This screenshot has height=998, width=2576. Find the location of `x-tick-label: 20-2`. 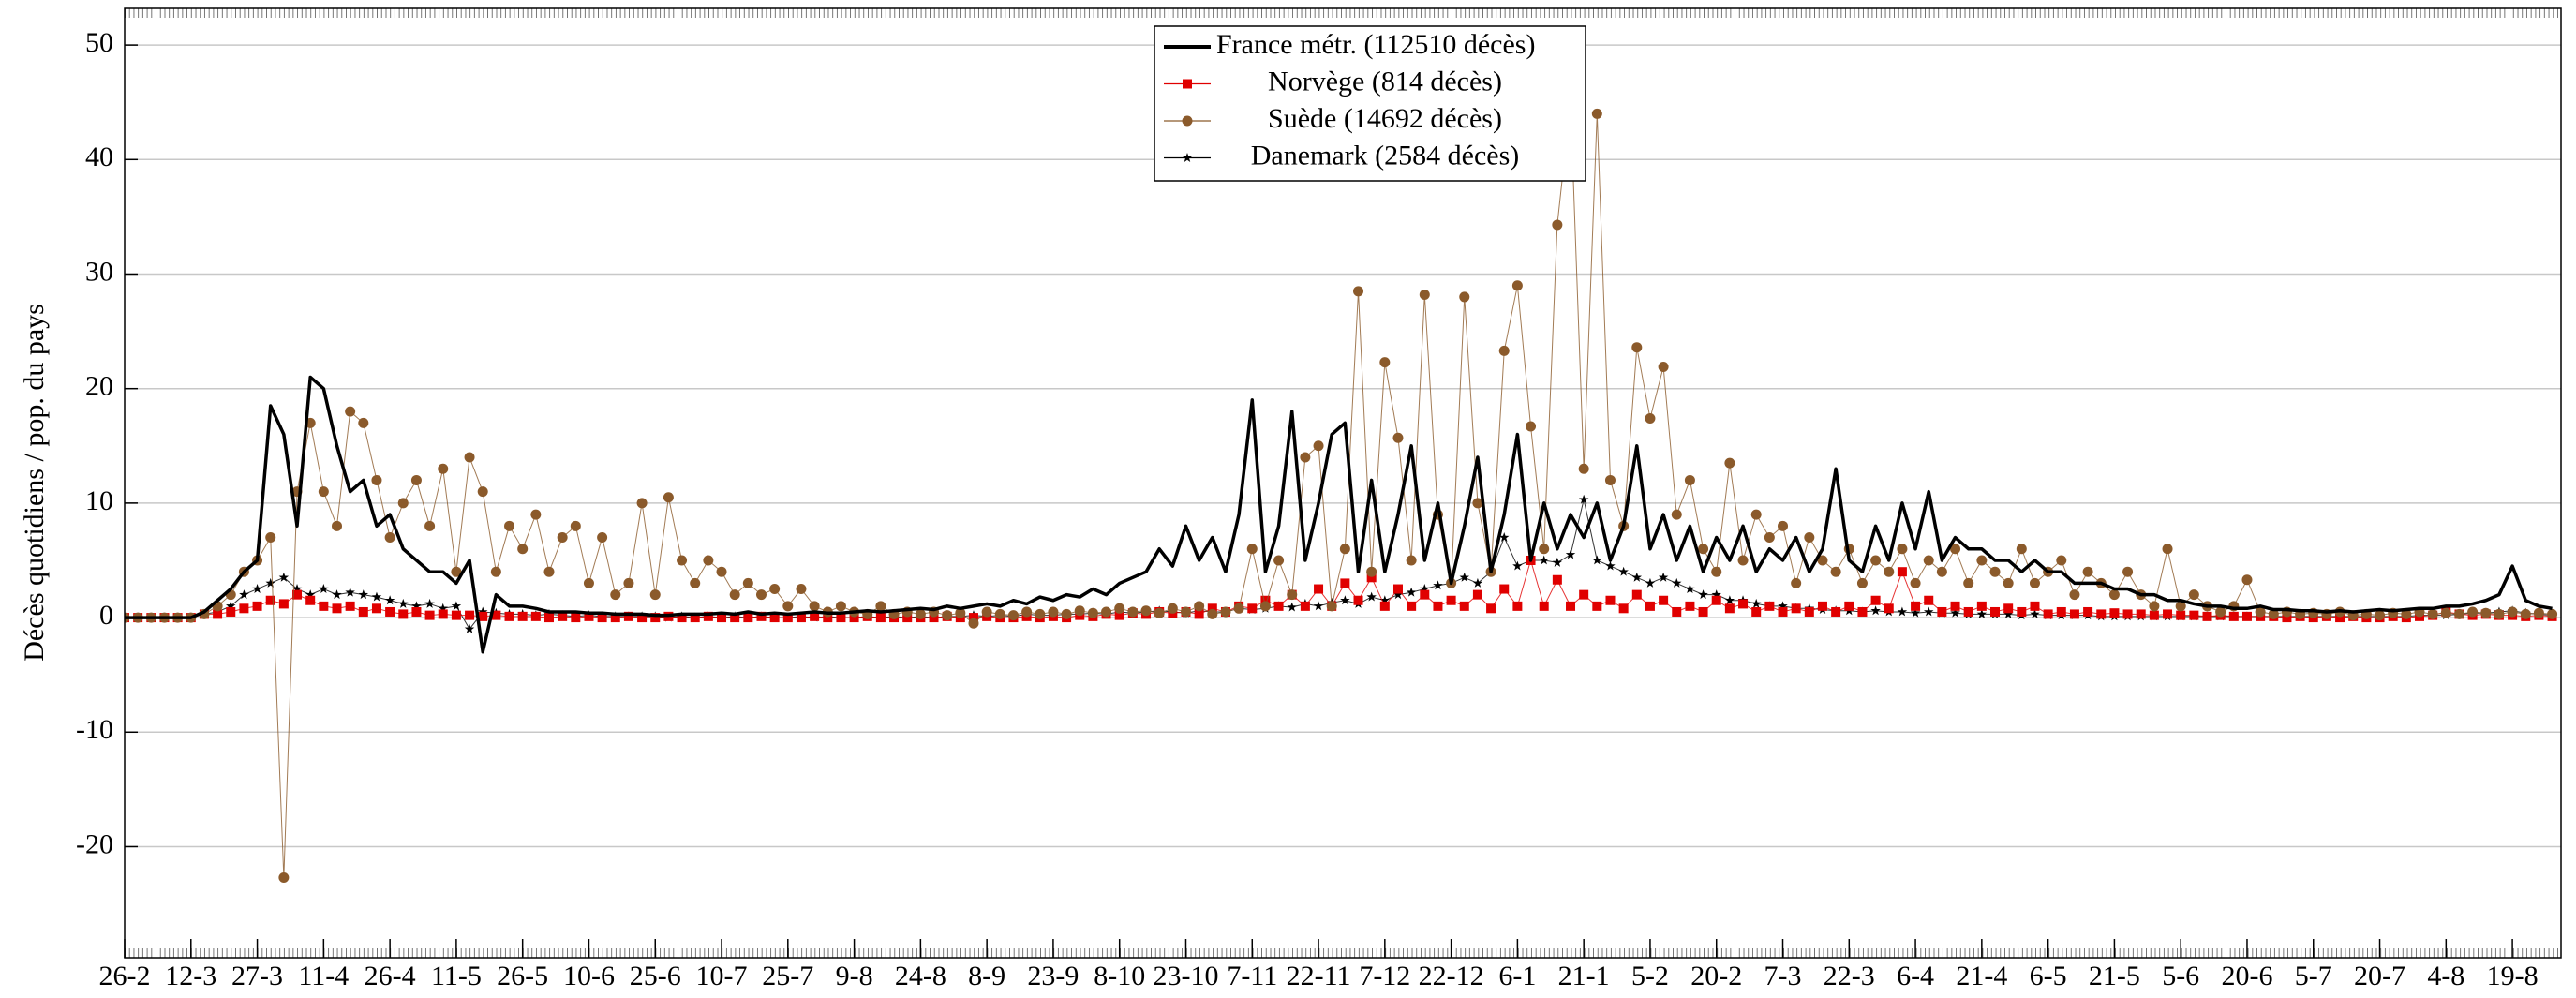

x-tick-label: 20-2 is located at coordinates (1716, 976).